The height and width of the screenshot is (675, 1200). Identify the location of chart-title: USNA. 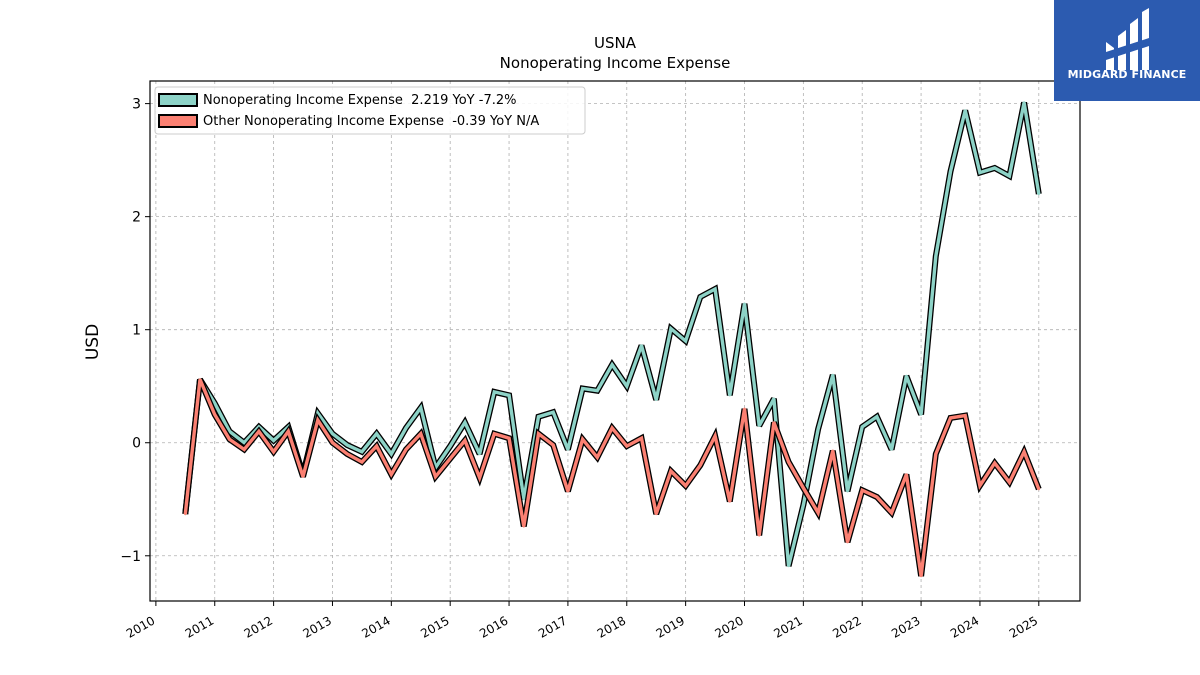
(615, 43).